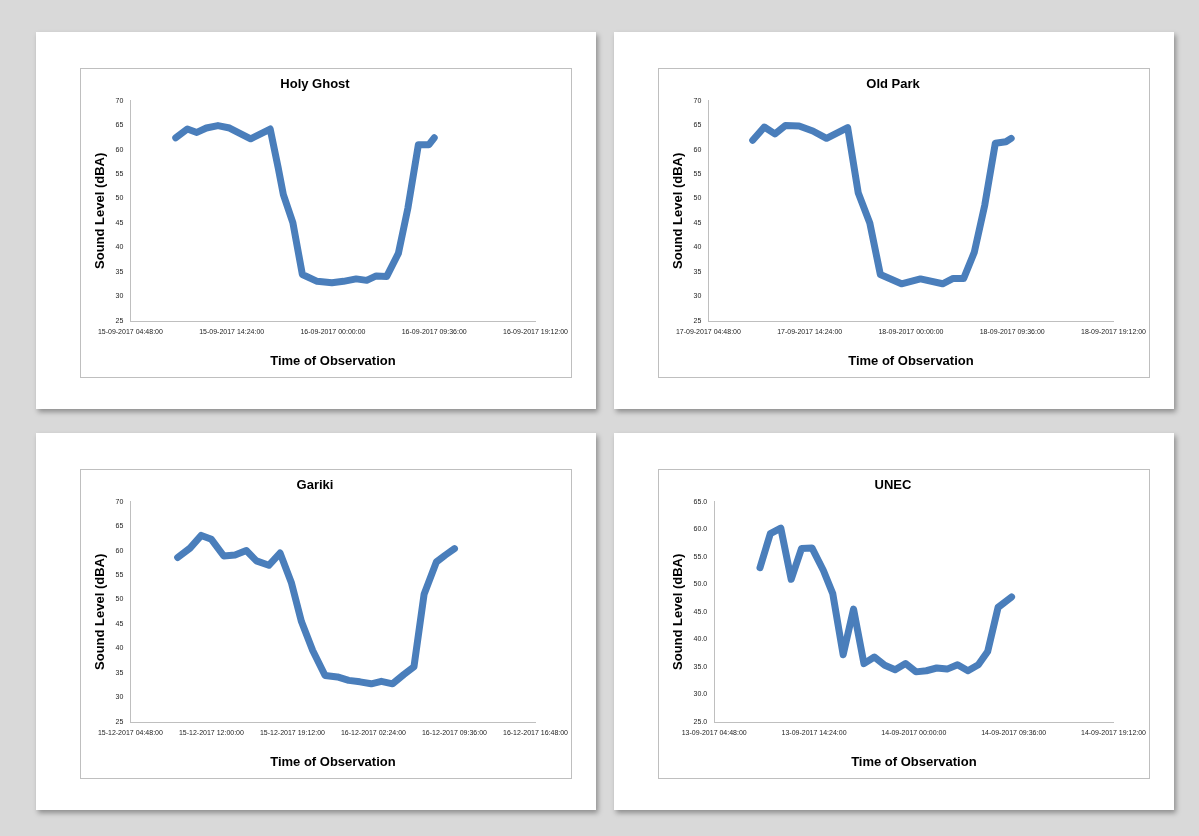 Image resolution: width=1199 pixels, height=836 pixels. I want to click on chart-title: Old Park, so click(893, 84).